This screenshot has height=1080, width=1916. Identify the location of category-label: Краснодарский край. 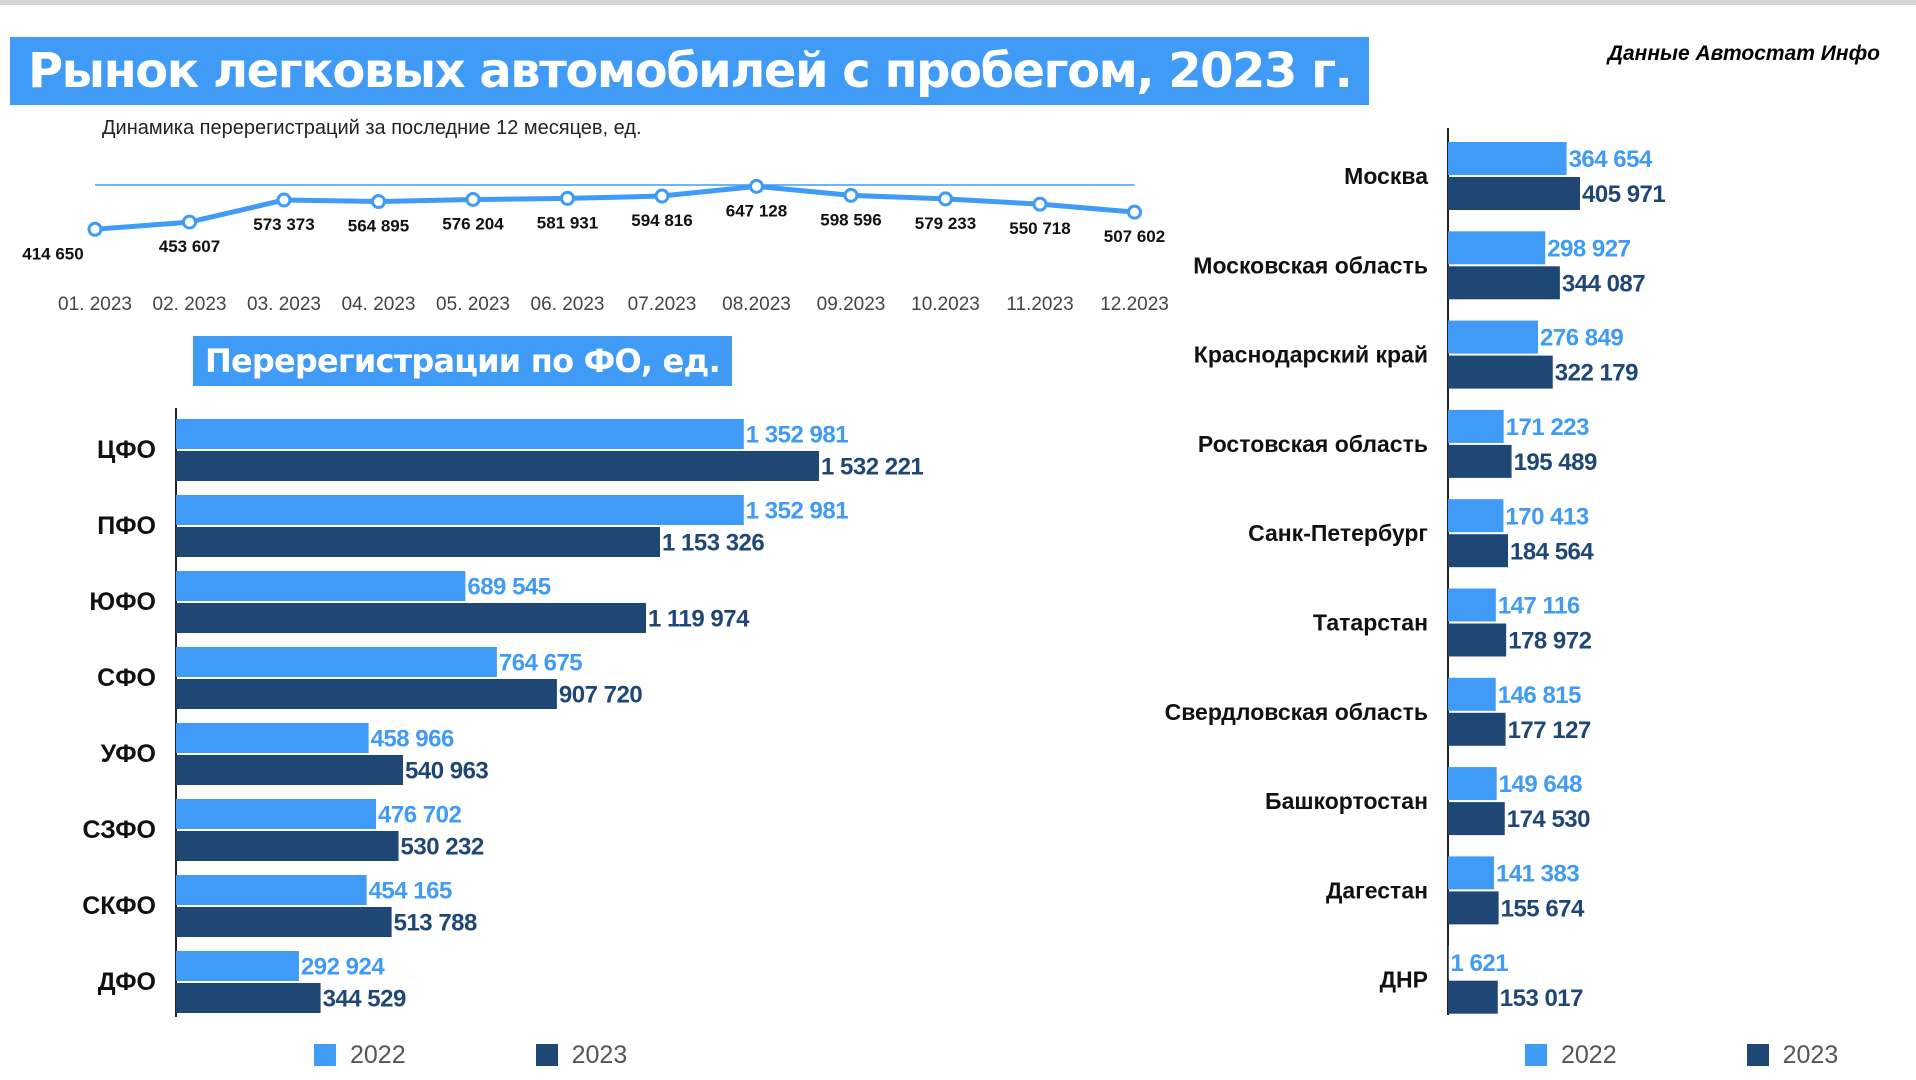
(1311, 355).